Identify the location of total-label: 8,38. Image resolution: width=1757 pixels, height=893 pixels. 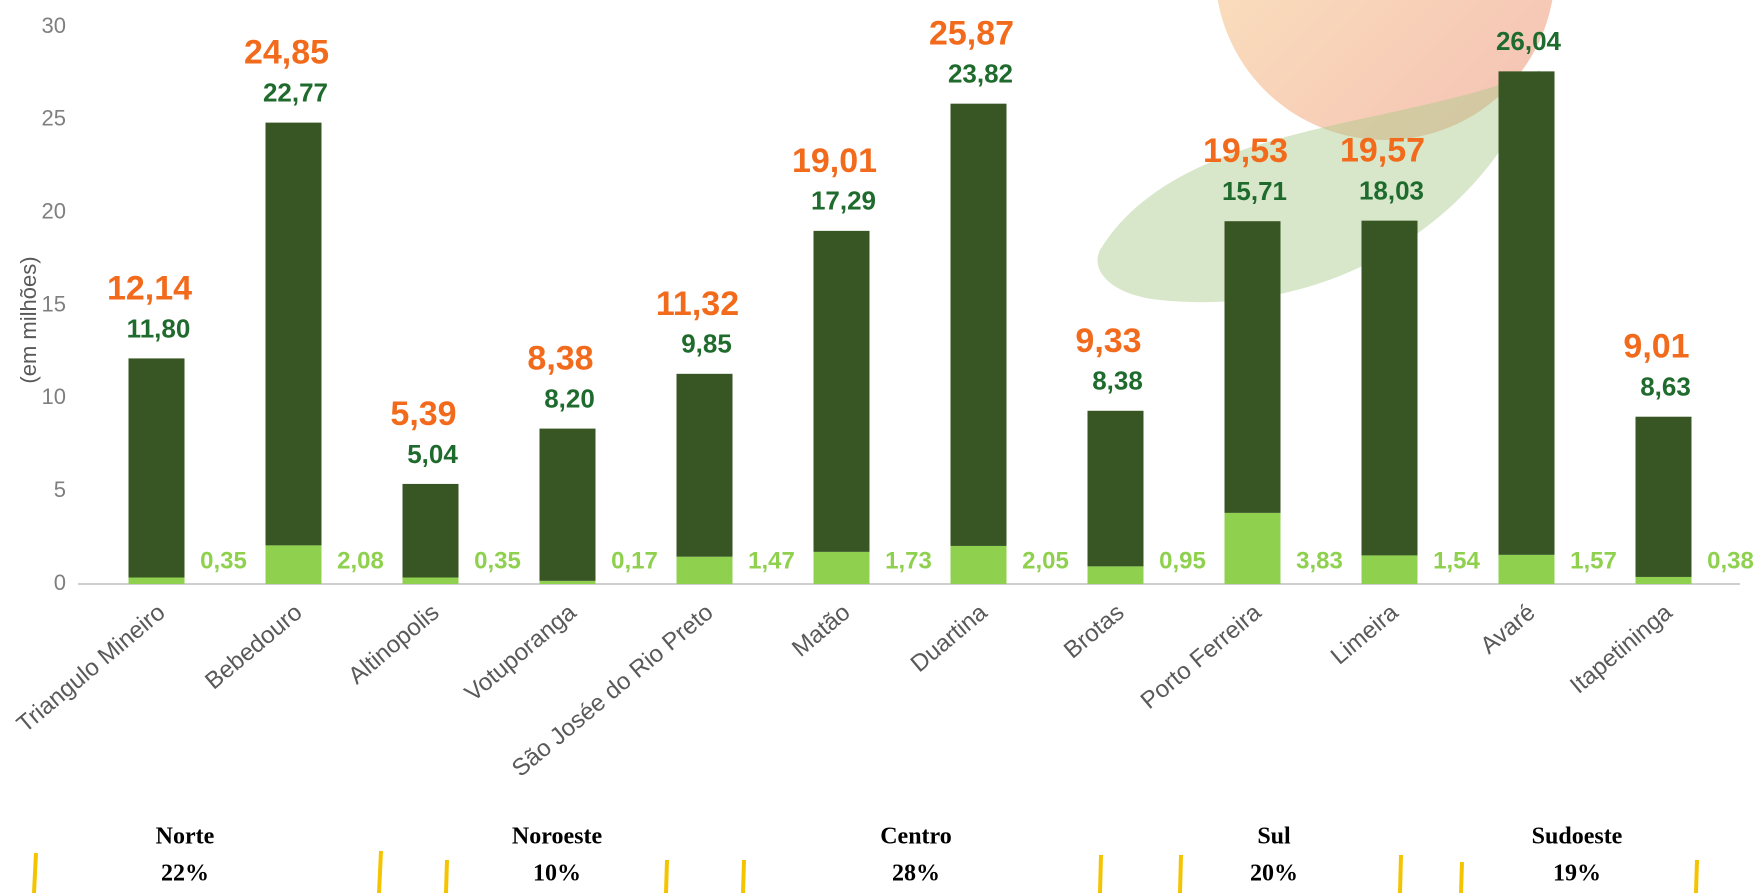
(560, 359).